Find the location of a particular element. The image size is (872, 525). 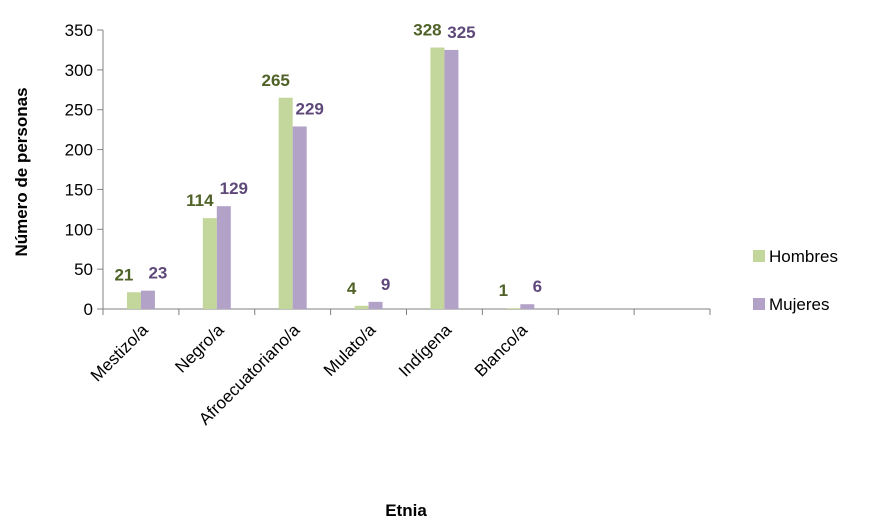

y-axis-title: Número de personas is located at coordinates (21, 171).